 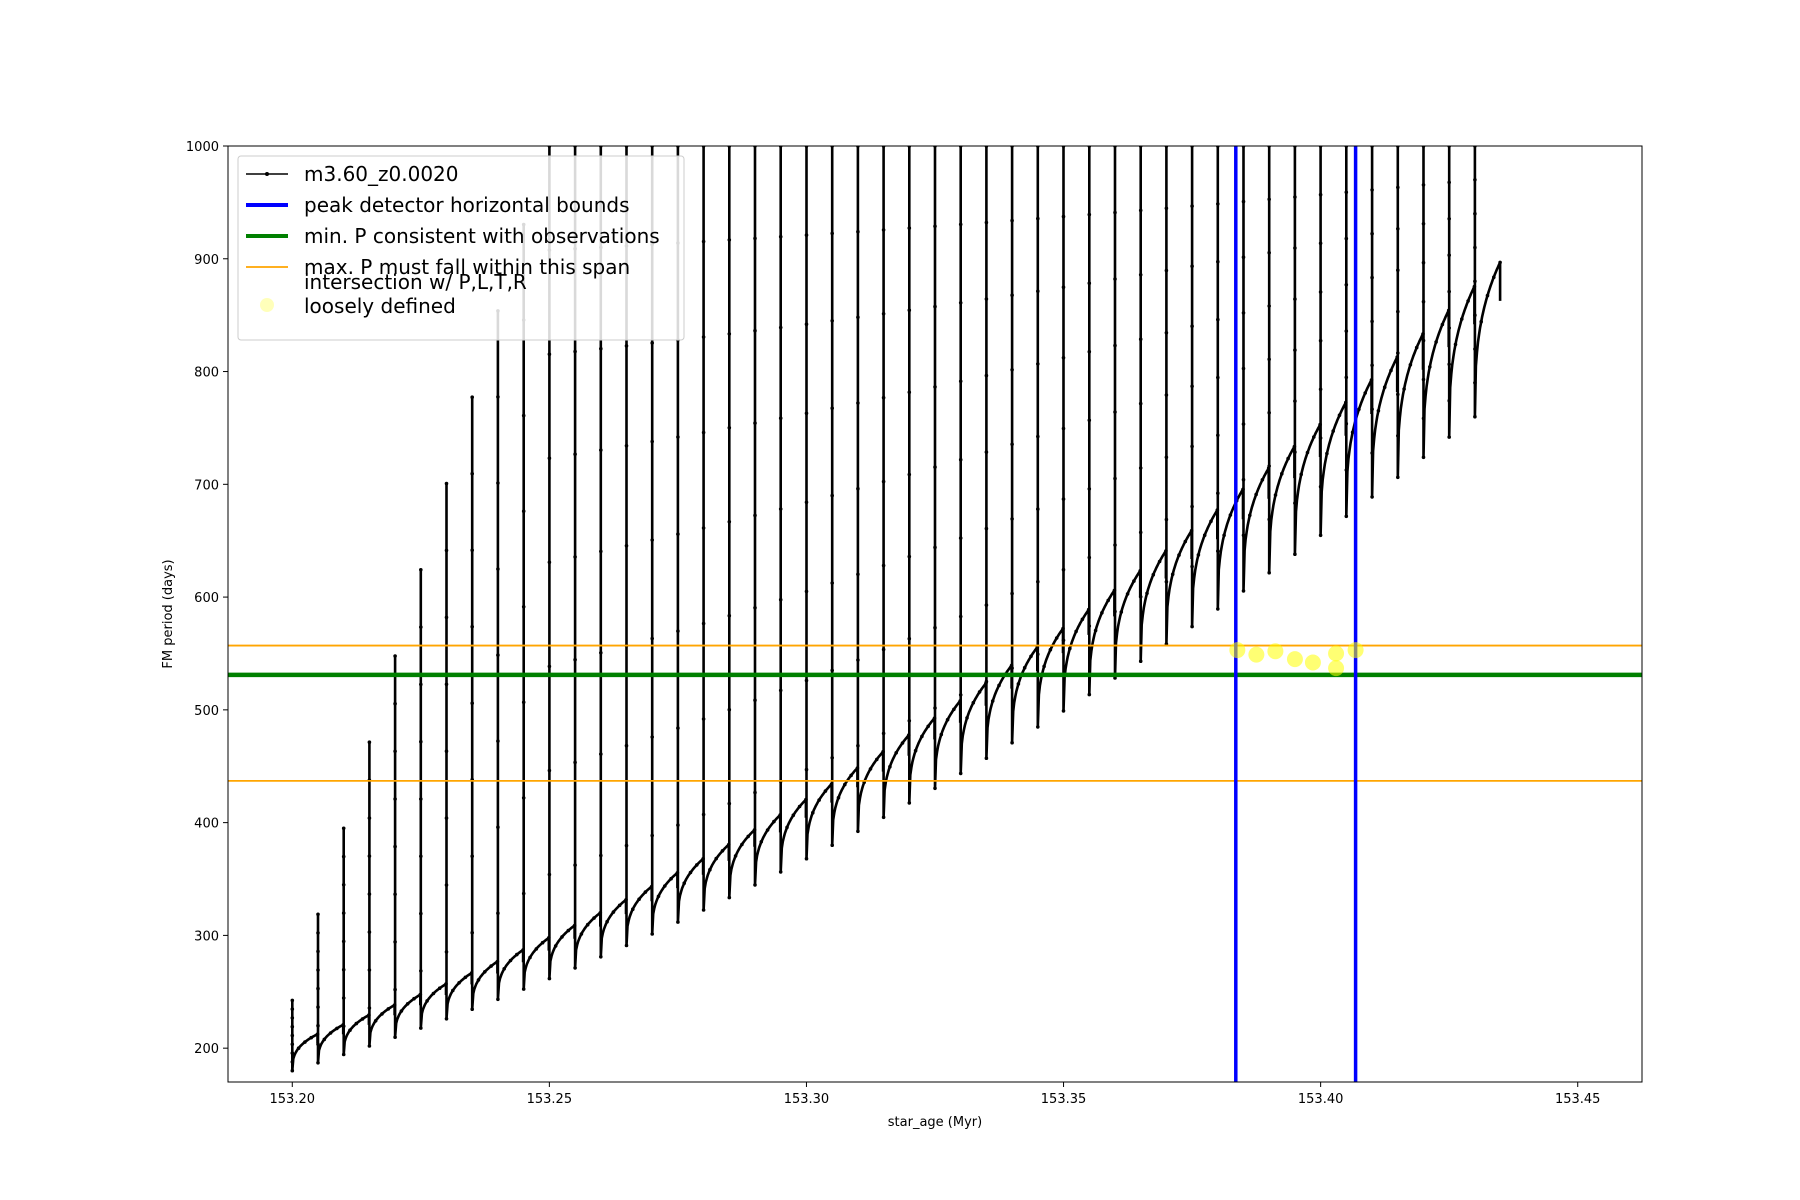 I want to click on legend-item: m3.60_z0.0020, so click(x=352, y=174).